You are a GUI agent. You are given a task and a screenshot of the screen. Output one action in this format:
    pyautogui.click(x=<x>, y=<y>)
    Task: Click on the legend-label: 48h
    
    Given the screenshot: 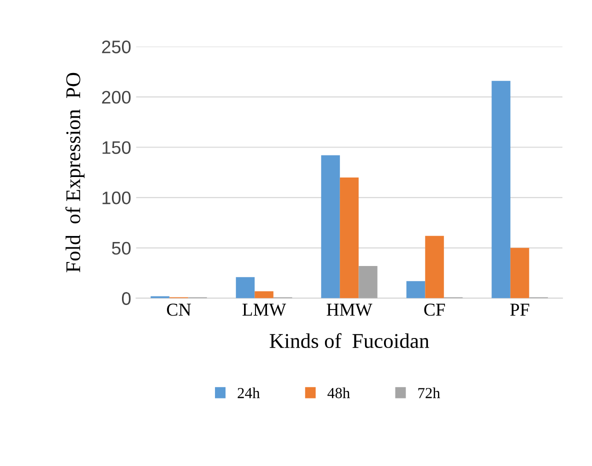 What is the action you would take?
    pyautogui.click(x=339, y=392)
    